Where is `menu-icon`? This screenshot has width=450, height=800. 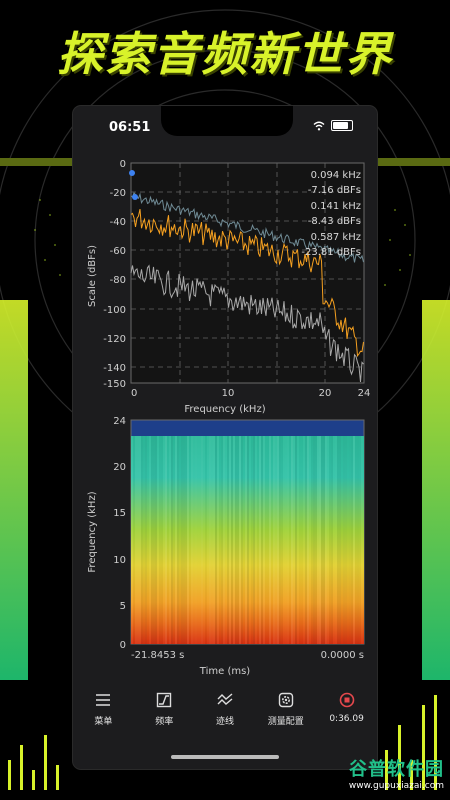
menu-icon is located at coordinates (103, 700).